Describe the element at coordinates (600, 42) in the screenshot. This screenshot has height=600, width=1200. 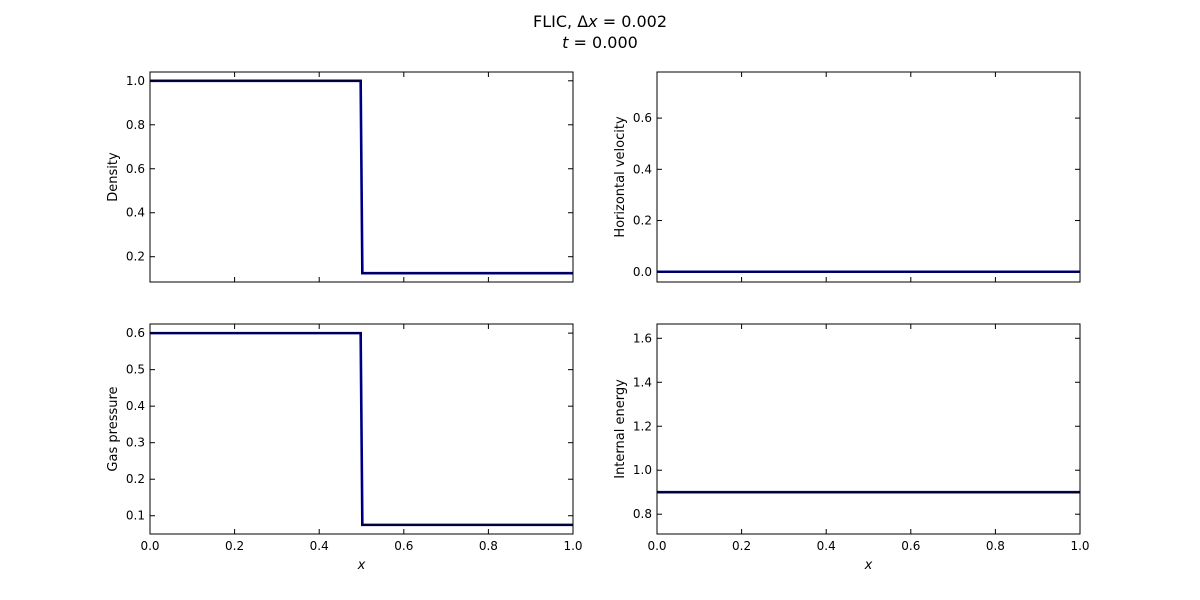
I see `figure-title-line2: t = 0.000` at that location.